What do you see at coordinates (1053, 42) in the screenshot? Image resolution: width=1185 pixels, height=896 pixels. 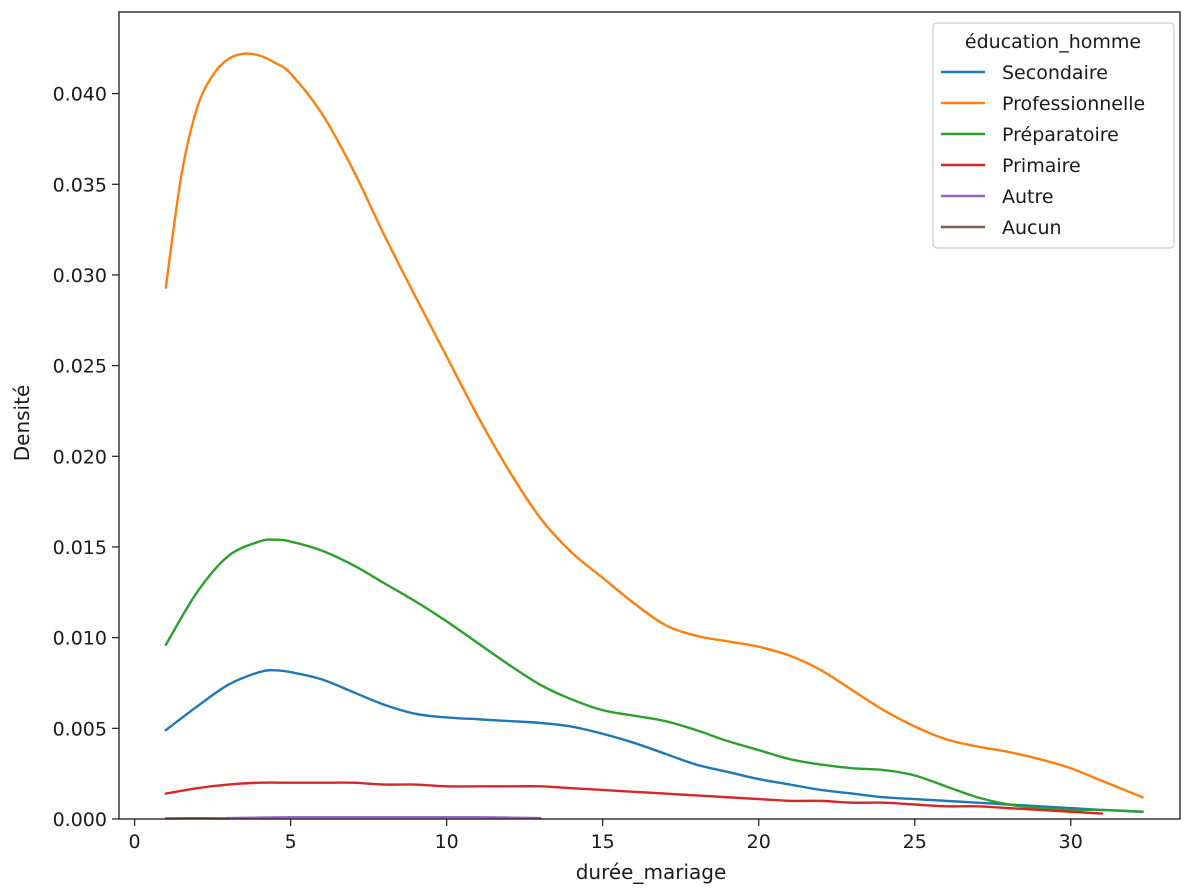 I see `legend-title: éducation_homme` at bounding box center [1053, 42].